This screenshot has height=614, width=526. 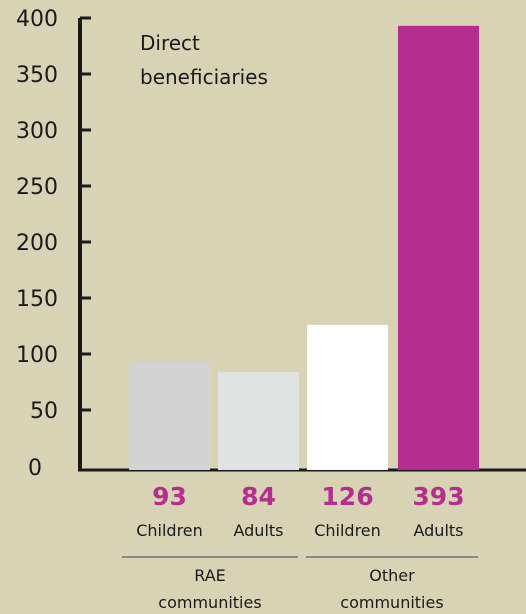 What do you see at coordinates (169, 496) in the screenshot?
I see `value-label-0: 93` at bounding box center [169, 496].